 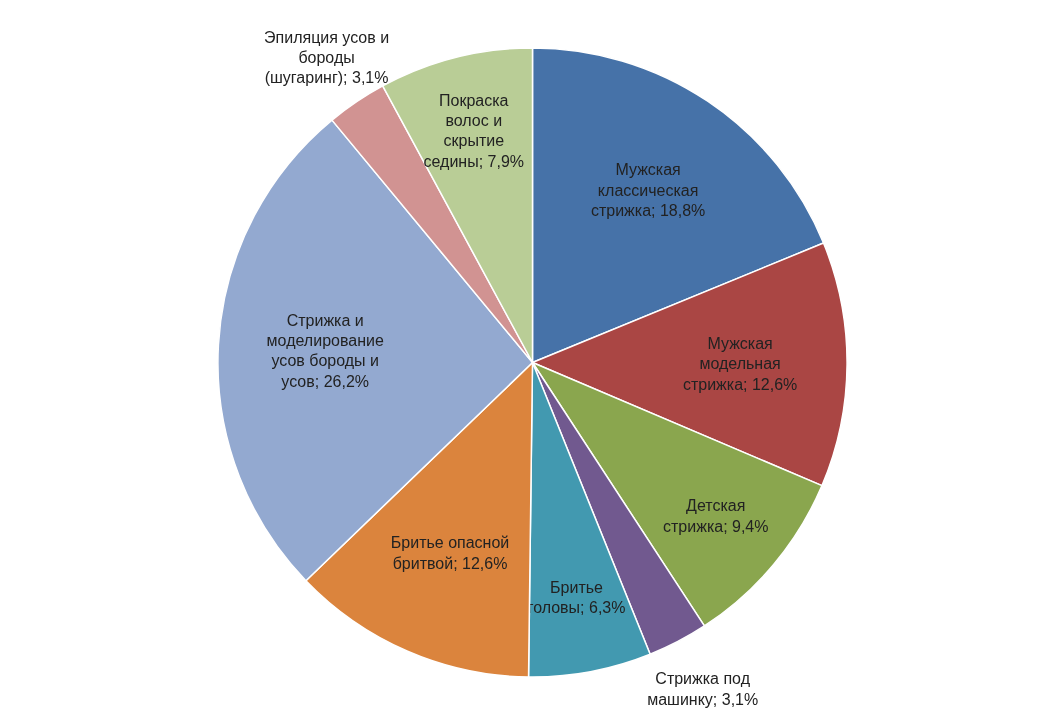 What do you see at coordinates (450, 553) in the screenshot?
I see `slice-label: Бритье опасной бритвой; 12,6%` at bounding box center [450, 553].